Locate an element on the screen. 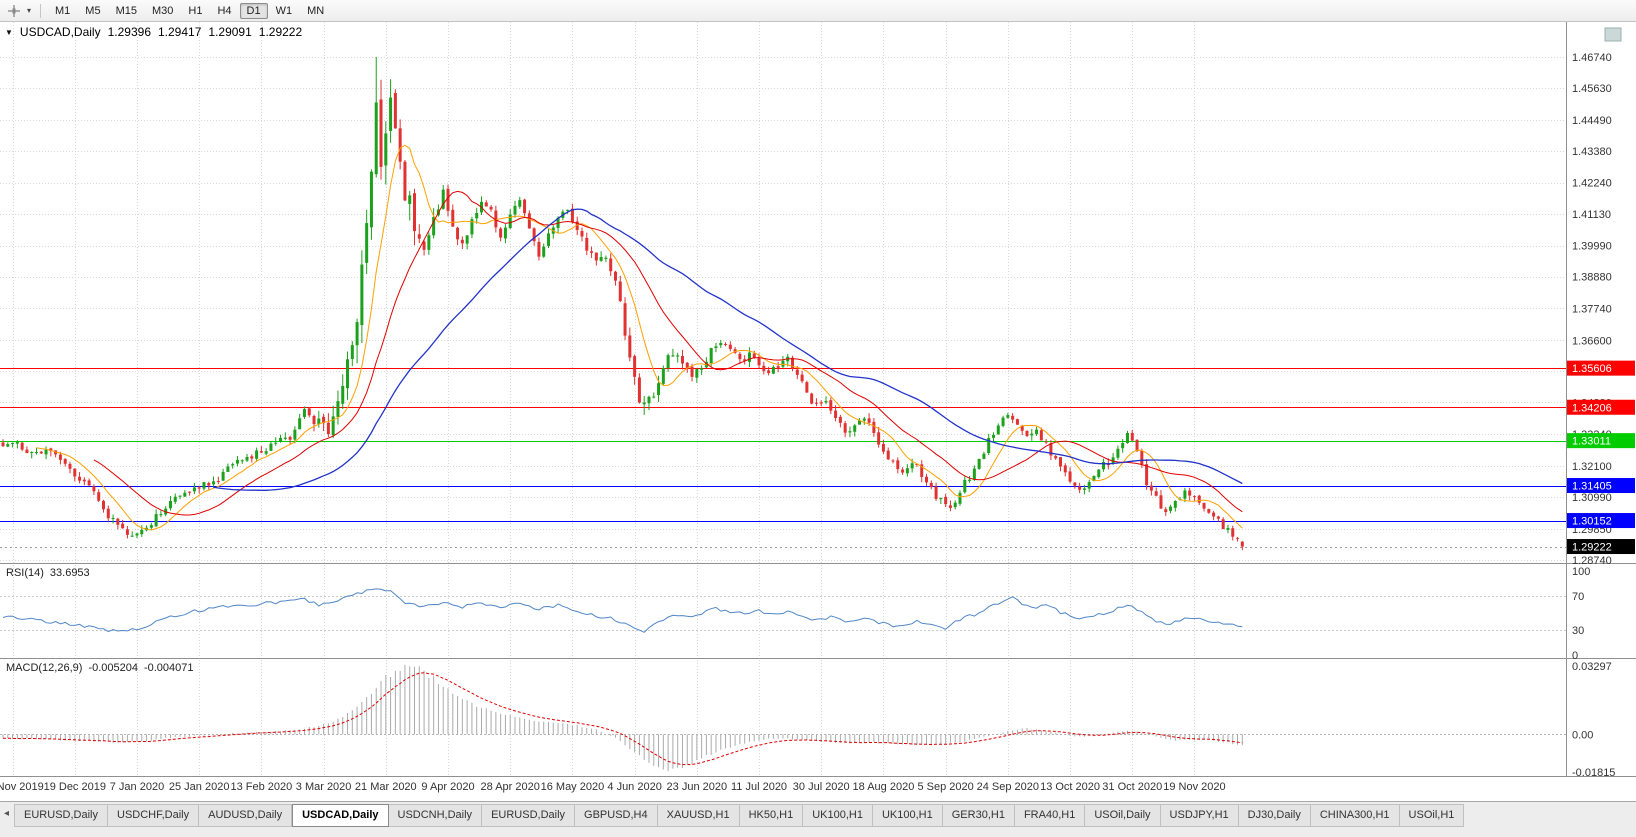 The width and height of the screenshot is (1636, 837). macd-signal-line is located at coordinates (623, 719).